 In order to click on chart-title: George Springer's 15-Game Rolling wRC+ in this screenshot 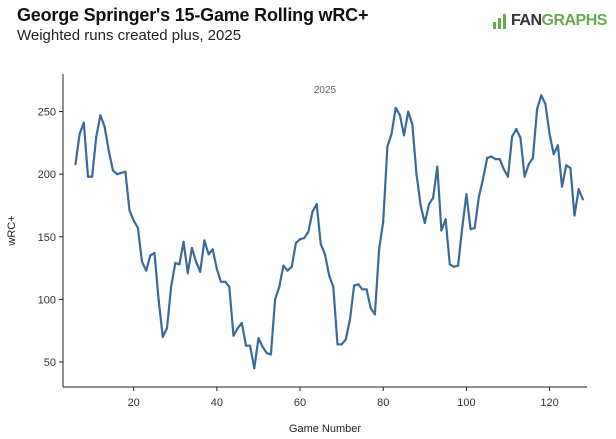, I will do `click(193, 15)`.